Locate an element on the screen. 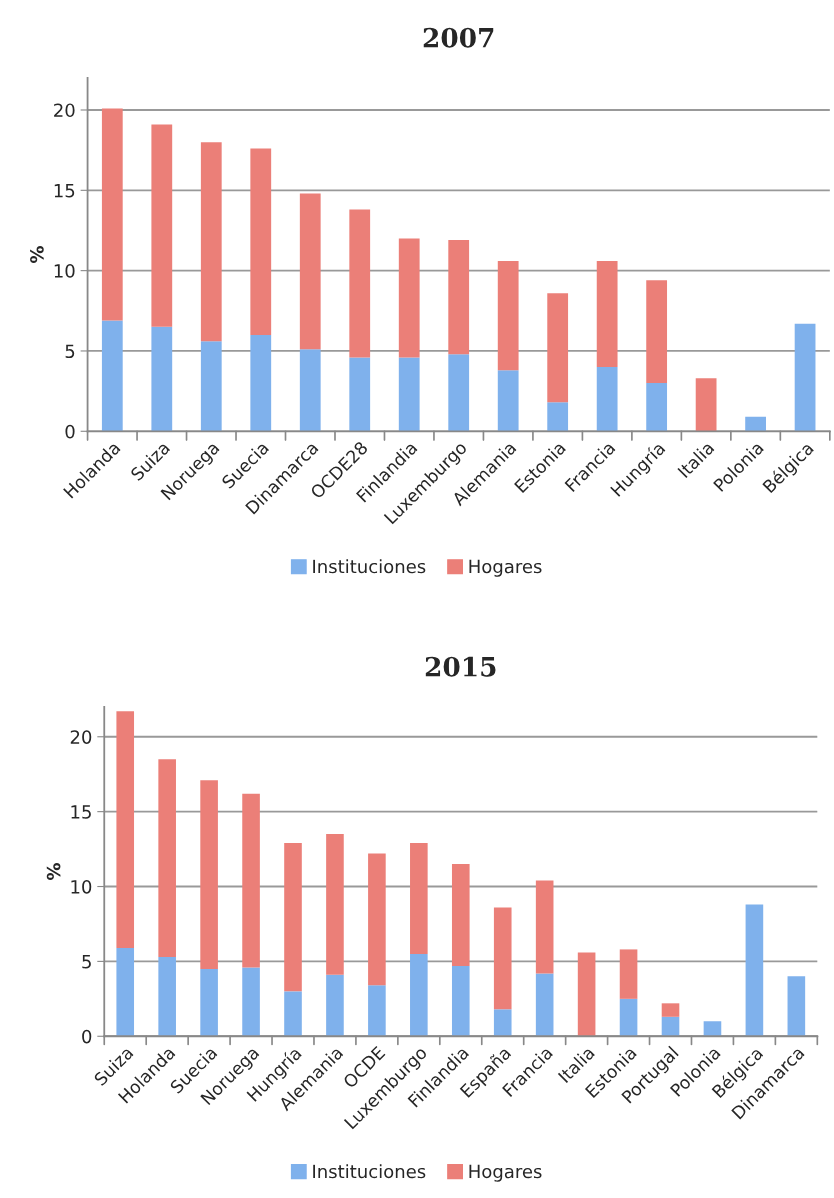 This screenshot has width=834, height=1198. chart-title: 2015 is located at coordinates (460, 666).